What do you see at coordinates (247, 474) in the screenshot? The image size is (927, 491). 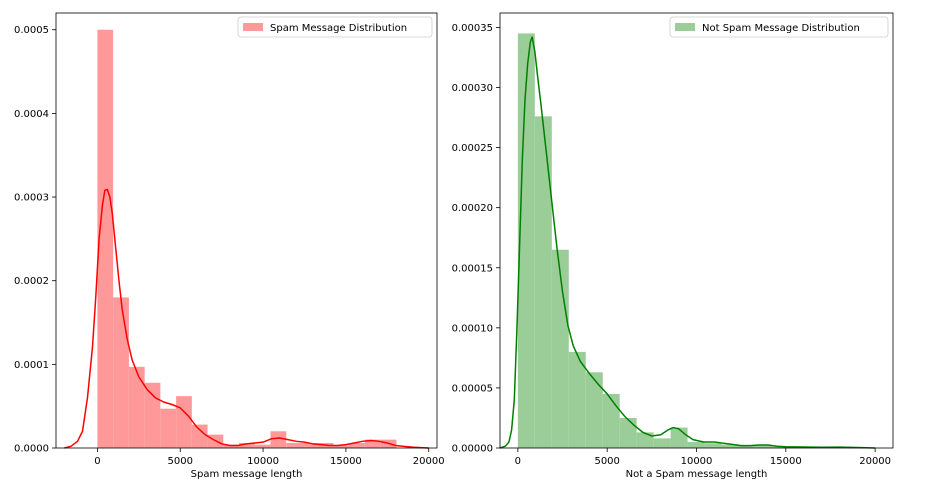 I see `spam-x-axis-label: Spam message length` at bounding box center [247, 474].